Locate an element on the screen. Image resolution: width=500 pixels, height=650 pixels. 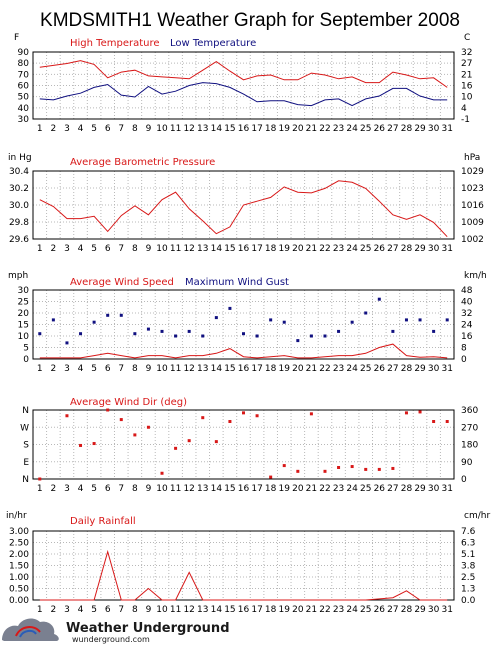
rainfall-left-tick: 2.50 is located at coordinates (19, 544).